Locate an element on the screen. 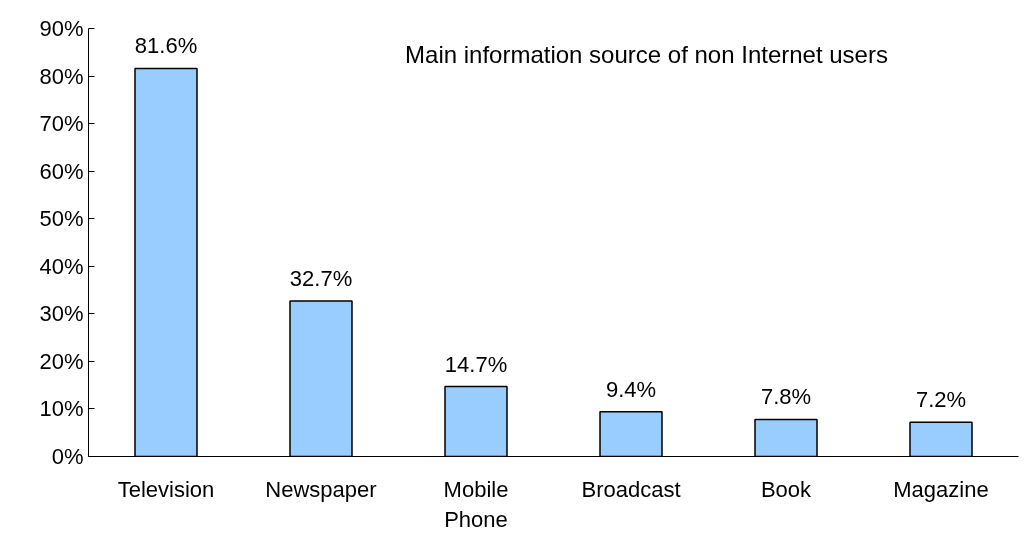 The height and width of the screenshot is (536, 1024). x-tick-label: Magazine is located at coordinates (941, 489).